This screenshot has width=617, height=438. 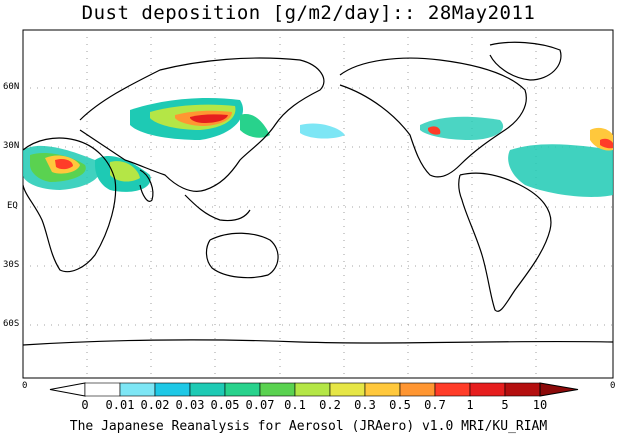 I want to click on colorbar-tick-label: 0.05, so click(x=225, y=405).